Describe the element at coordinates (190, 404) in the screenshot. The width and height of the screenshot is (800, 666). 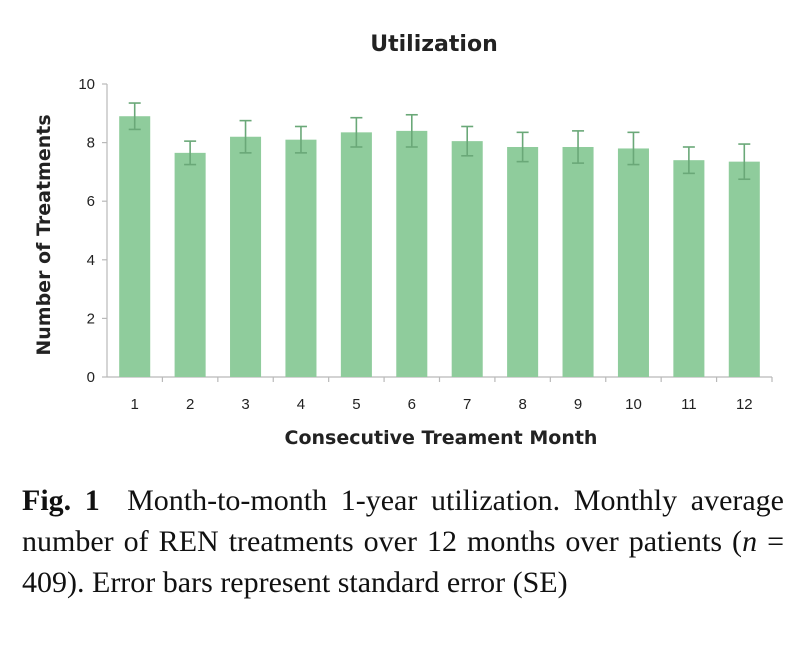
I see `x-tick-label: 2` at that location.